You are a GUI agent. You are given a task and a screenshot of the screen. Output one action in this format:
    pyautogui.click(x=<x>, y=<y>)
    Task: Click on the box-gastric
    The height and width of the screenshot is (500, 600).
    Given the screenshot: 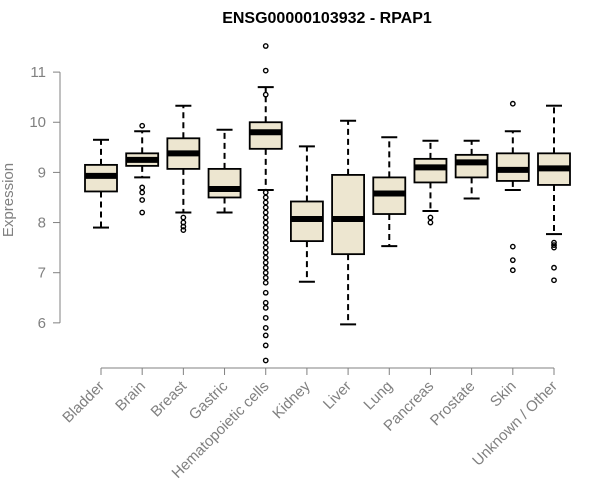 What is the action you would take?
    pyautogui.click(x=224, y=171)
    